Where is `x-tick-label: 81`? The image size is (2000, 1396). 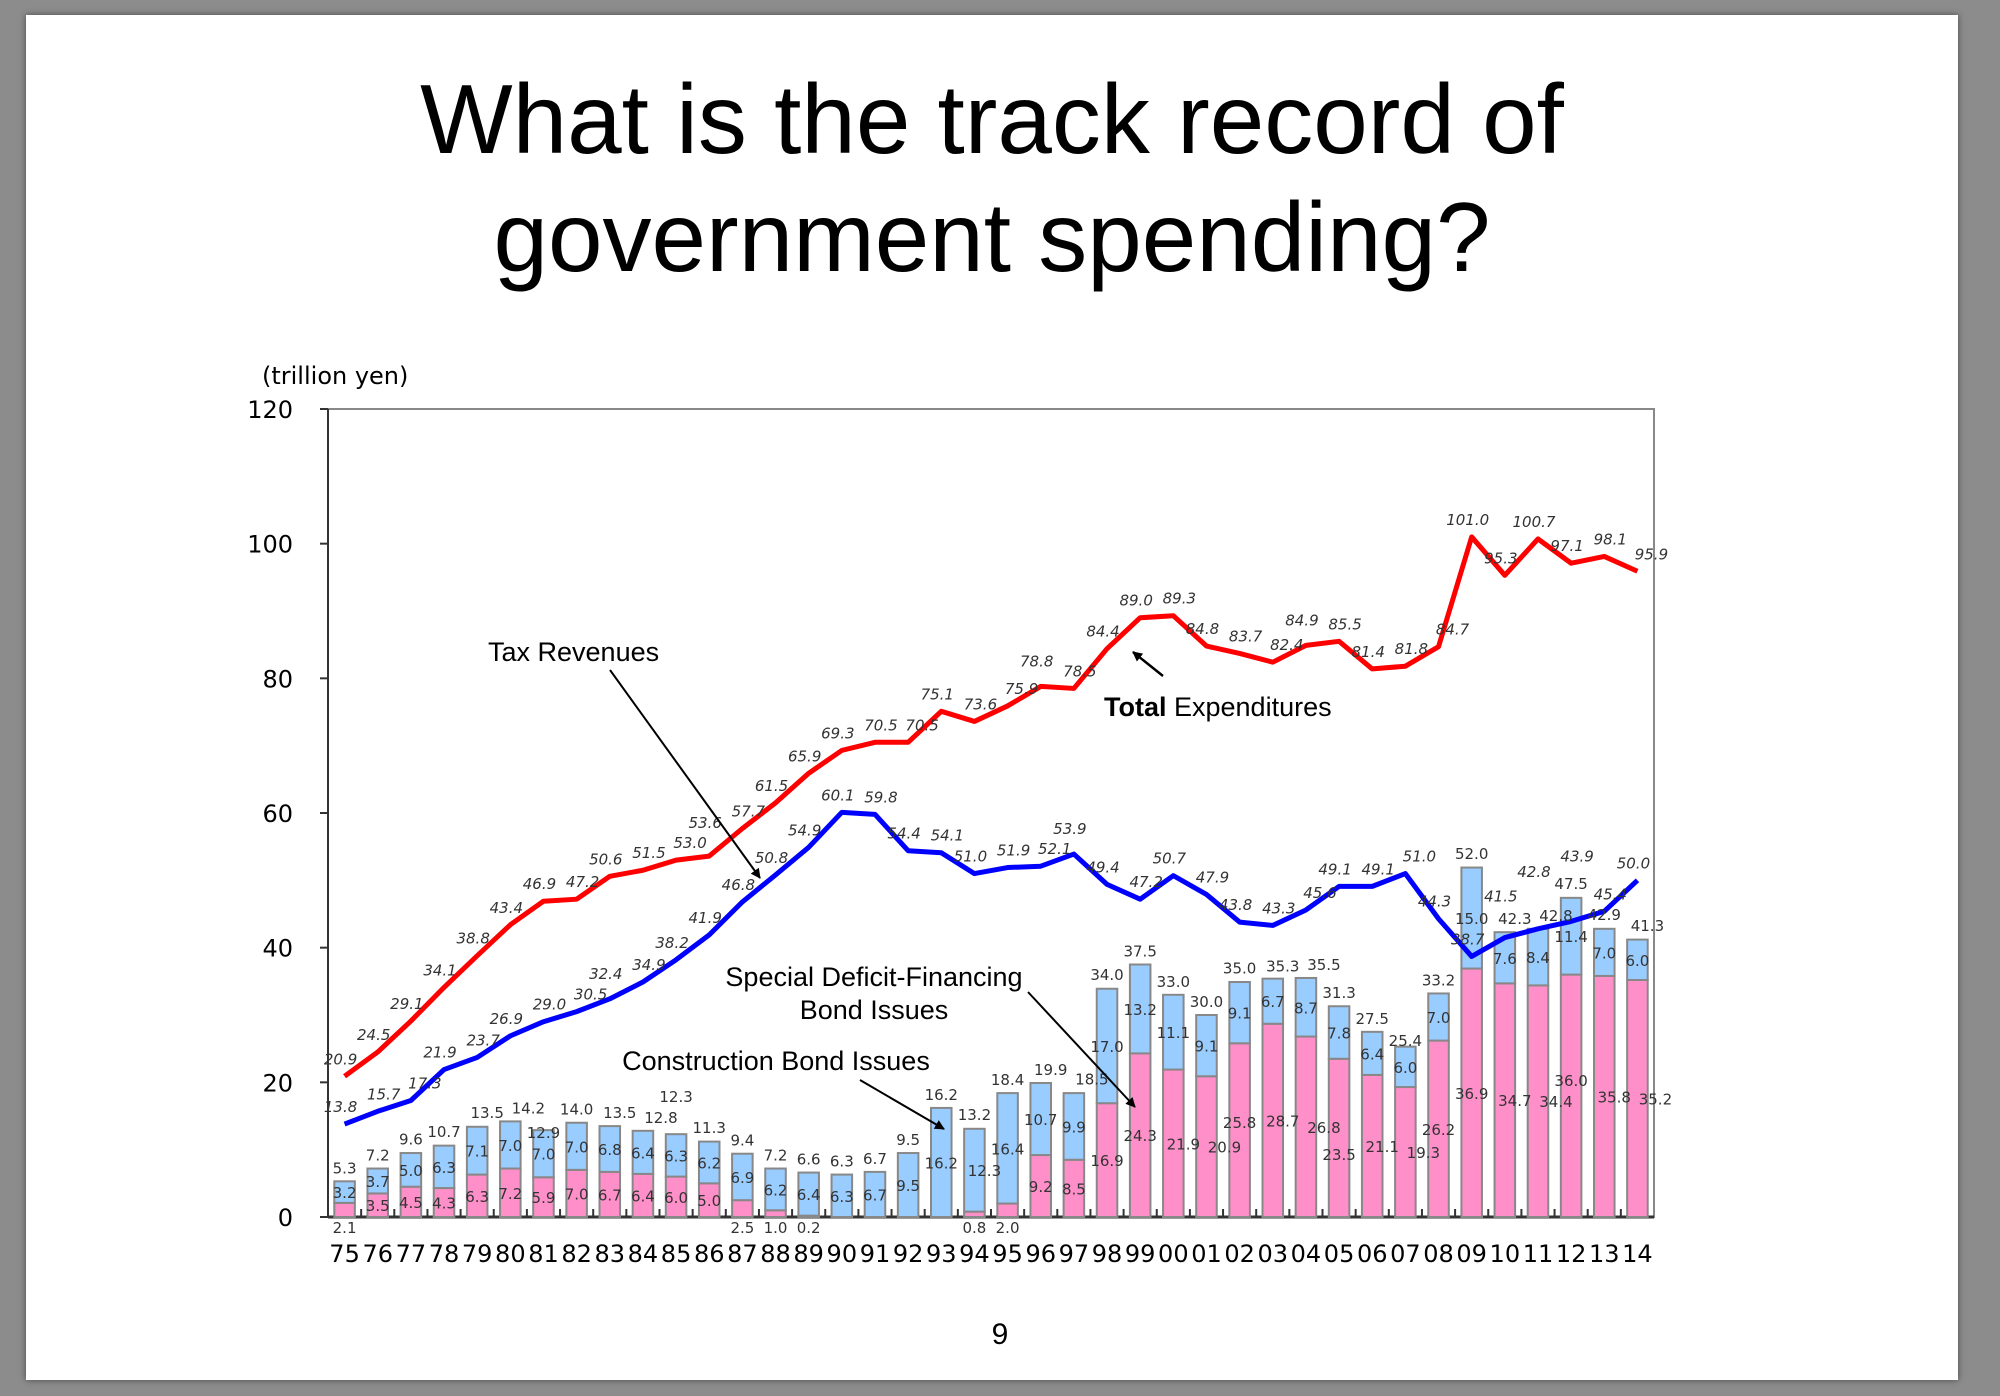 x-tick-label: 81 is located at coordinates (543, 1254).